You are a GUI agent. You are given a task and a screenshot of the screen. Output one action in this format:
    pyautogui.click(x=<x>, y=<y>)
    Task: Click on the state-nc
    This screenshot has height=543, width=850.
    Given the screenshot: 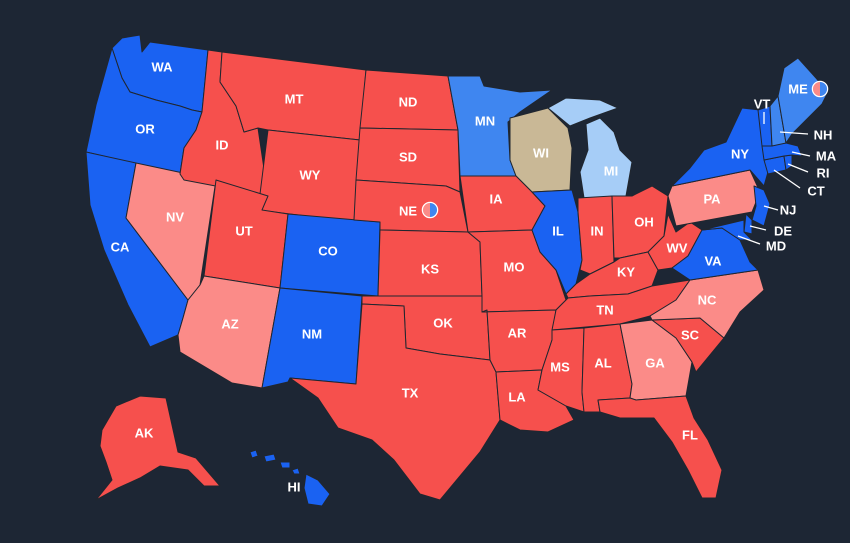 What is the action you would take?
    pyautogui.click(x=707, y=304)
    